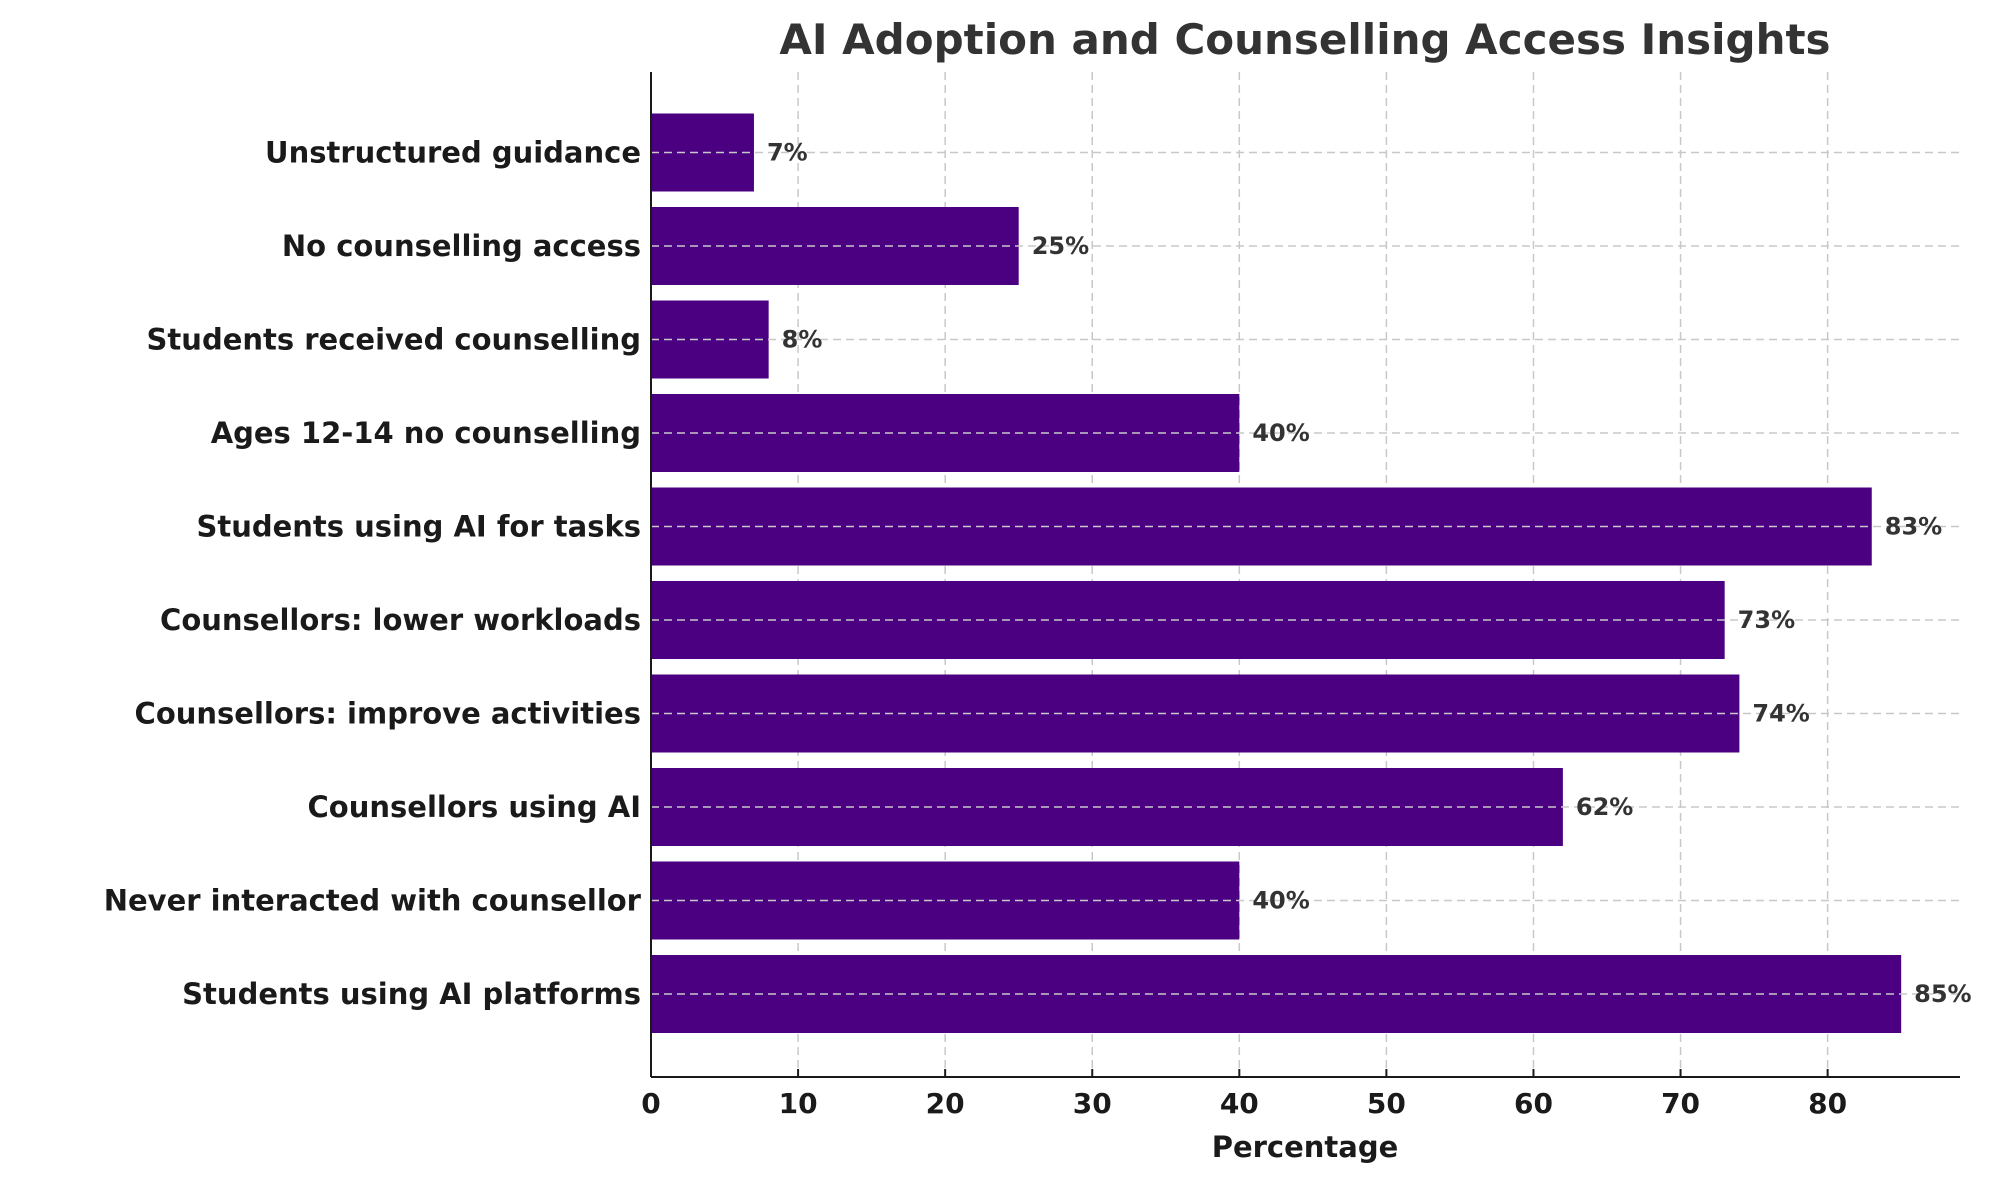  What do you see at coordinates (1604, 807) in the screenshot?
I see `data-label: 62%` at bounding box center [1604, 807].